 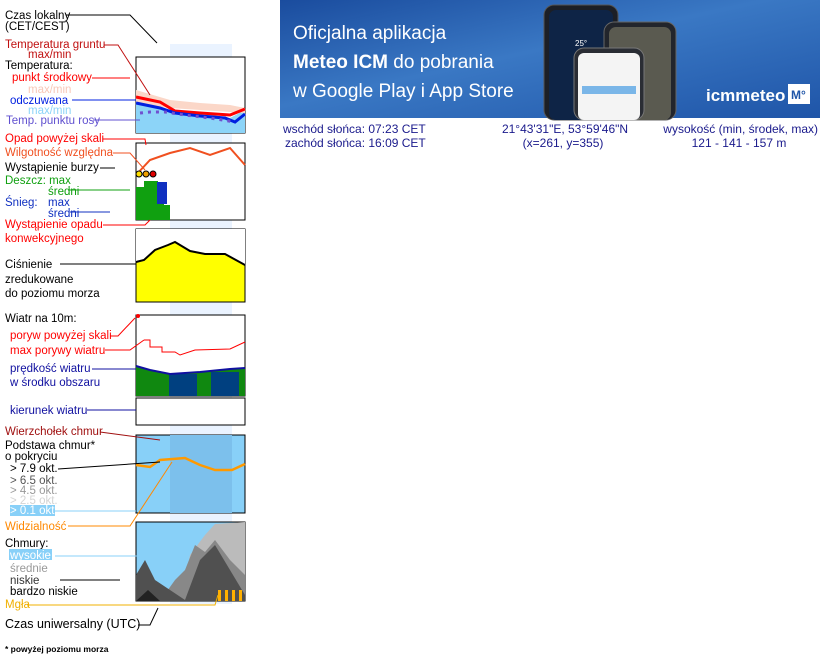 What do you see at coordinates (34, 481) in the screenshot?
I see `legend-okt-65: > 6.5 okt.` at bounding box center [34, 481].